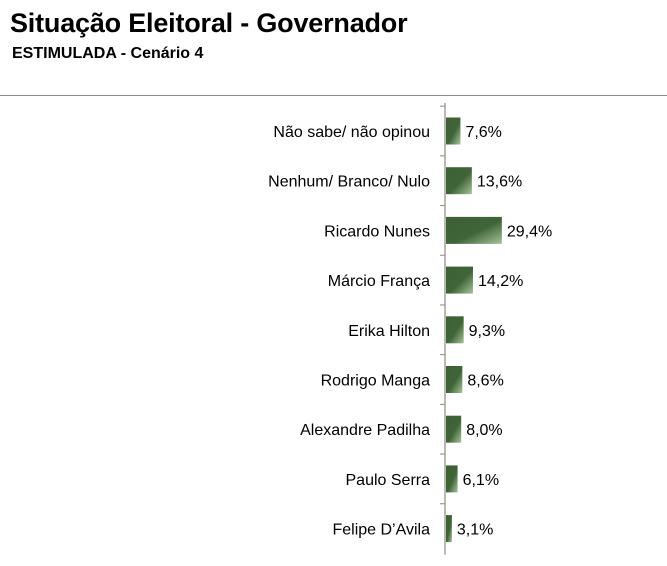 The image size is (667, 566). What do you see at coordinates (376, 381) in the screenshot?
I see `category-label: Rodrigo Manga` at bounding box center [376, 381].